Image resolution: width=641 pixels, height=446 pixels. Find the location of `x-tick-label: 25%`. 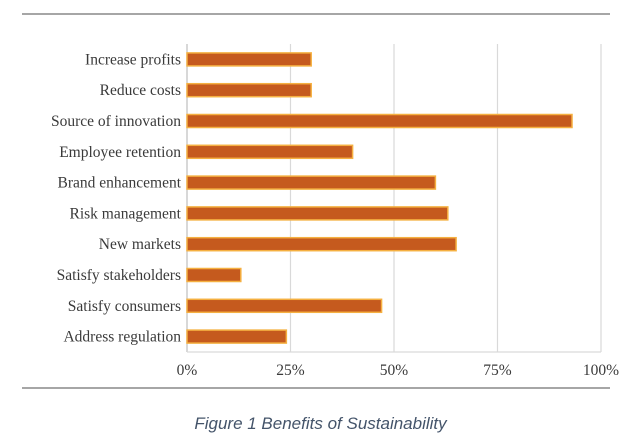

x-tick-label: 25% is located at coordinates (290, 370).